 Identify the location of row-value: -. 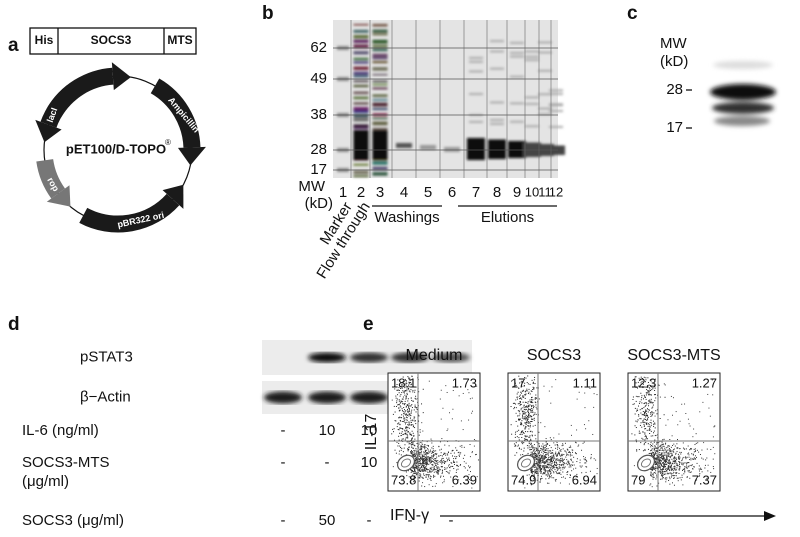
(283, 462).